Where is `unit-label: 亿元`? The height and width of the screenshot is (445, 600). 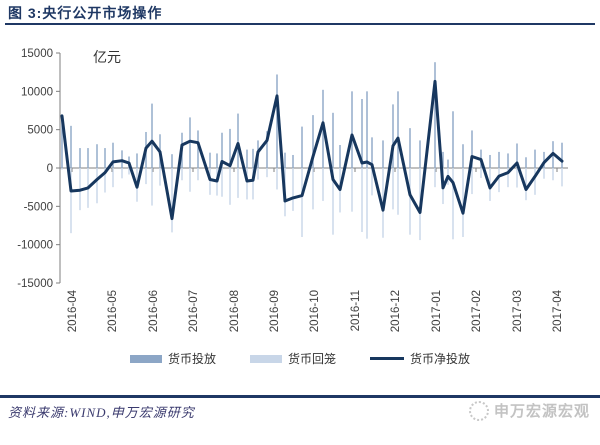 unit-label: 亿元 is located at coordinates (107, 57).